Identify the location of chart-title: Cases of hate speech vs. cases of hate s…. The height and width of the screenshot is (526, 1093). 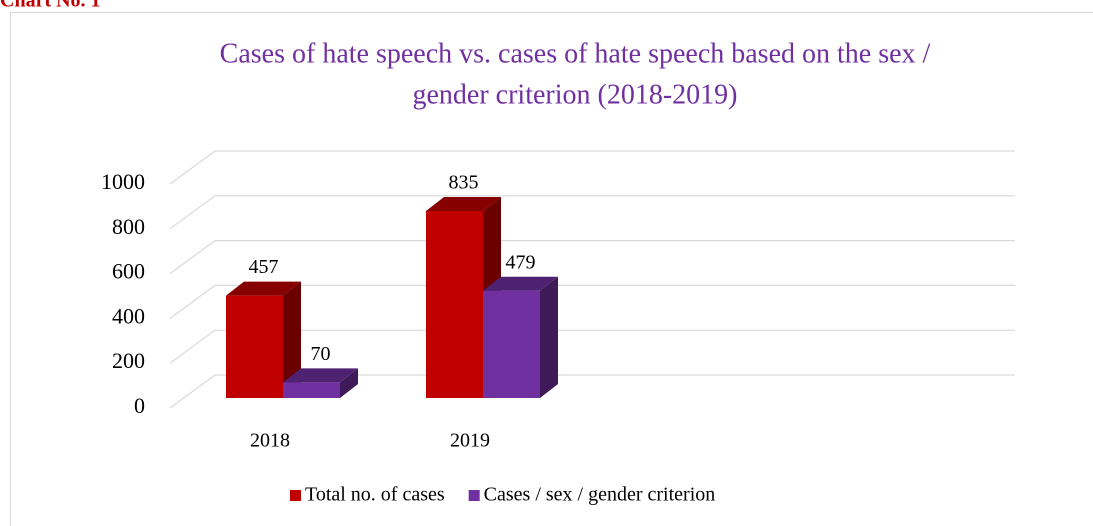
(575, 53).